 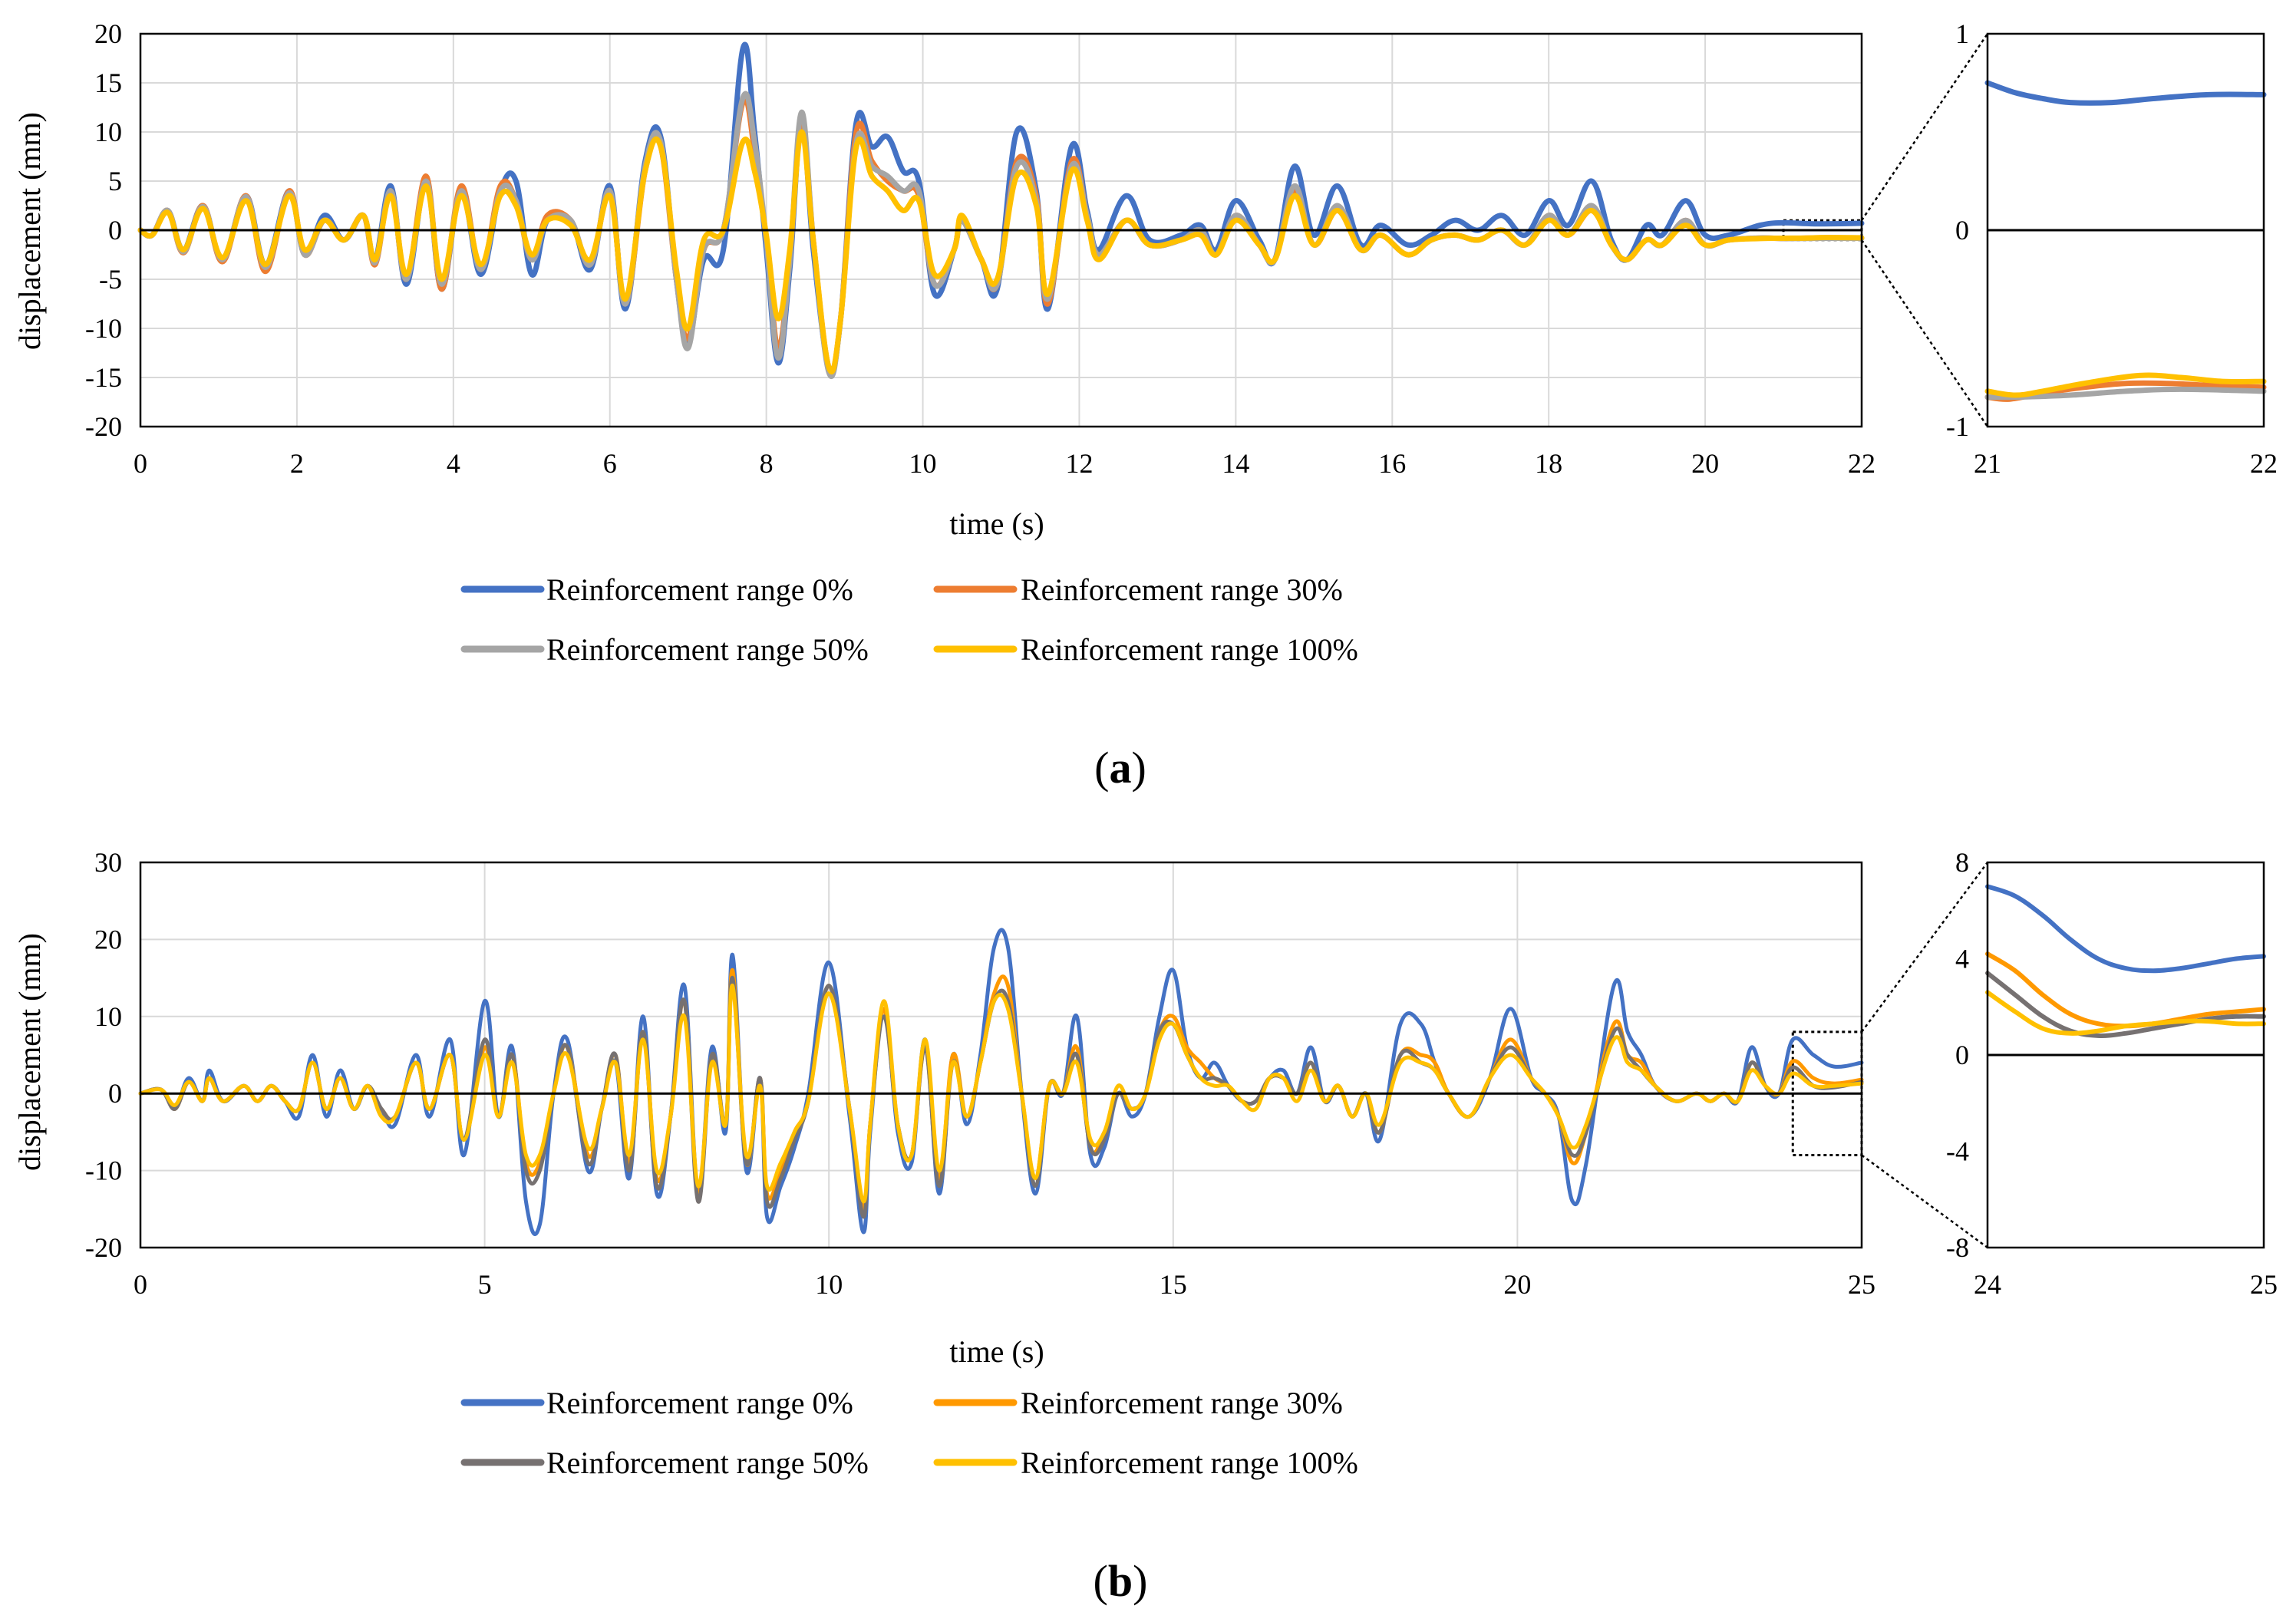 What do you see at coordinates (1962, 959) in the screenshot?
I see `b-zoom-ytick-label: 4` at bounding box center [1962, 959].